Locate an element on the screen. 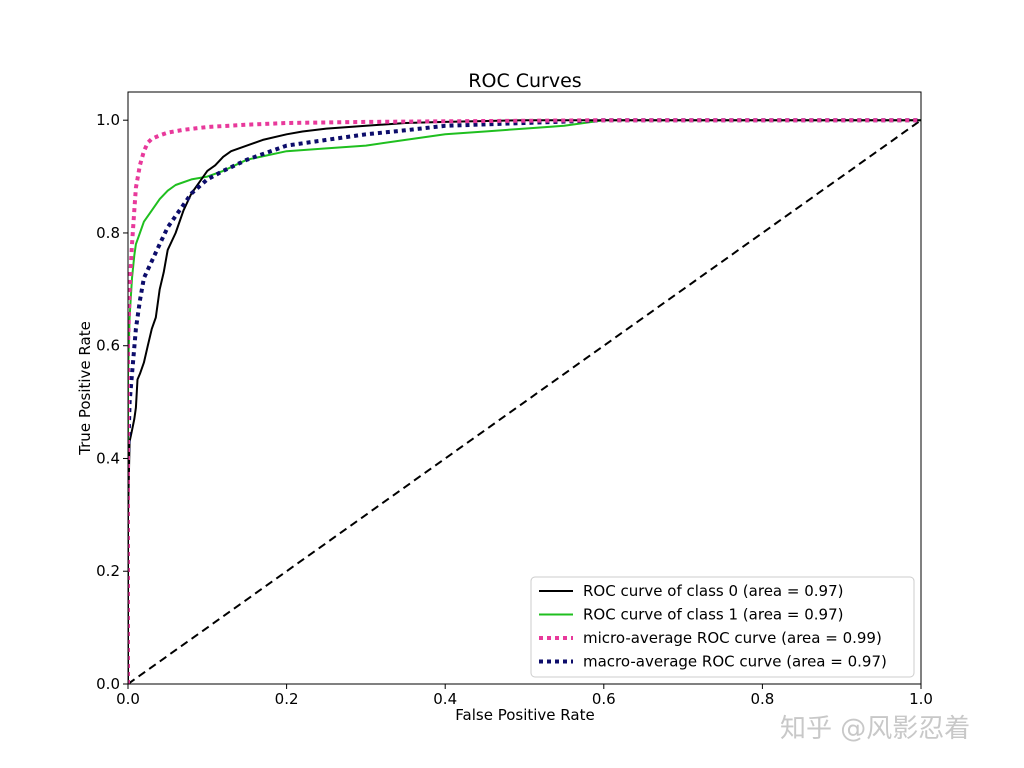 The image size is (1024, 768). x-tick-label: 0.0 is located at coordinates (128, 699).